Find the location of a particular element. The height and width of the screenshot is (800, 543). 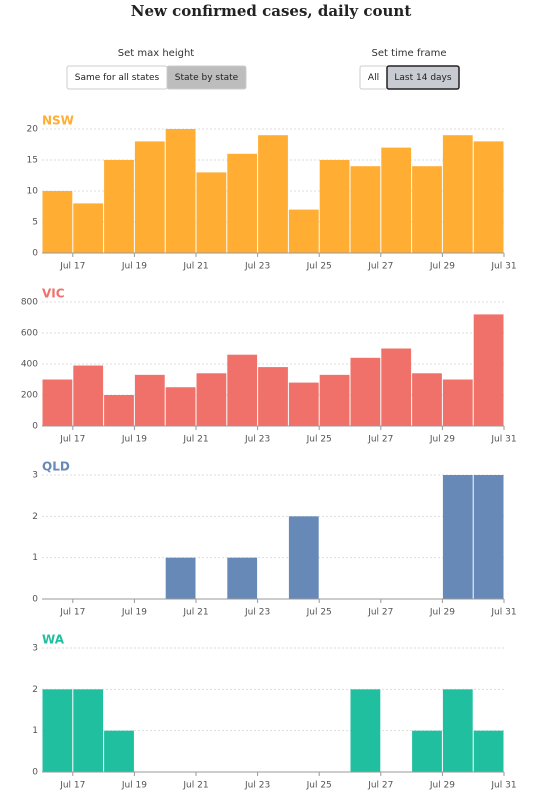

button-label: Last 14 days is located at coordinates (422, 78).